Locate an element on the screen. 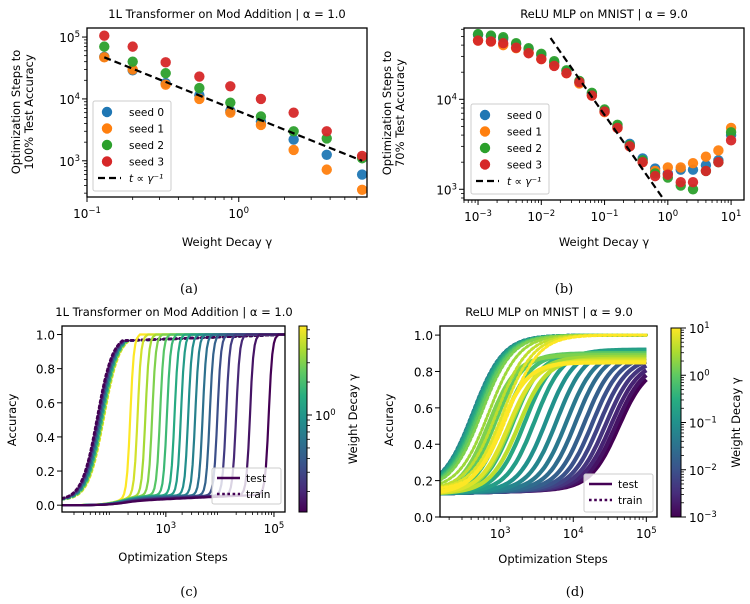  panel-b-axes-frame is located at coordinates (604, 114).